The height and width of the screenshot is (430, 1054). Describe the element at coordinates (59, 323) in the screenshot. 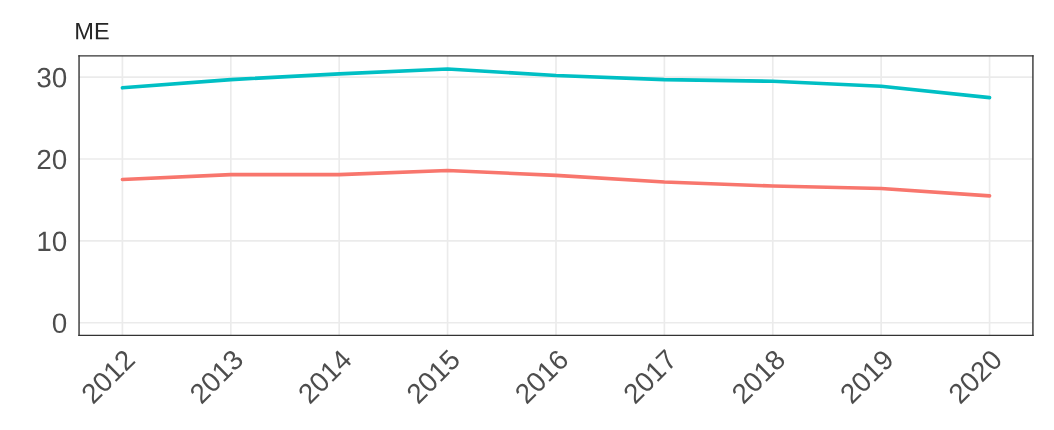

I see `y-tick-label: 0` at that location.